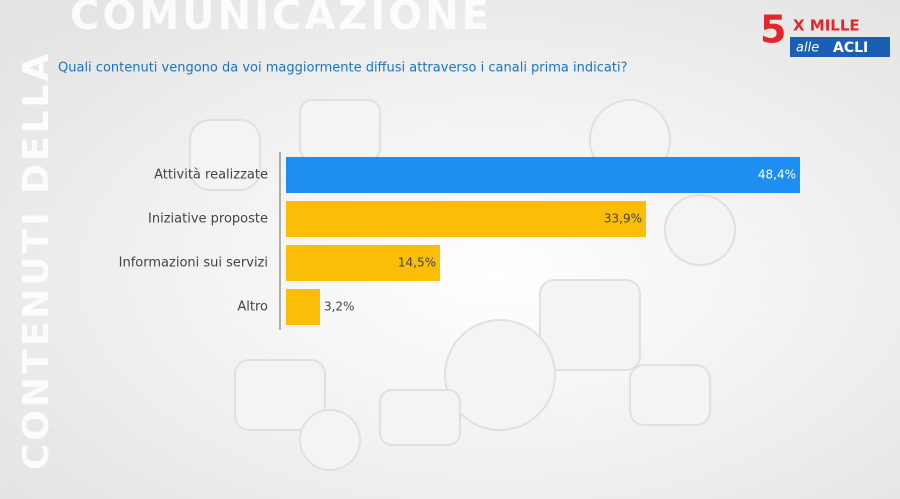 The width and height of the screenshot is (900, 499). Describe the element at coordinates (281, 19) in the screenshot. I see `top-title: COMUNICAZIONE` at that location.